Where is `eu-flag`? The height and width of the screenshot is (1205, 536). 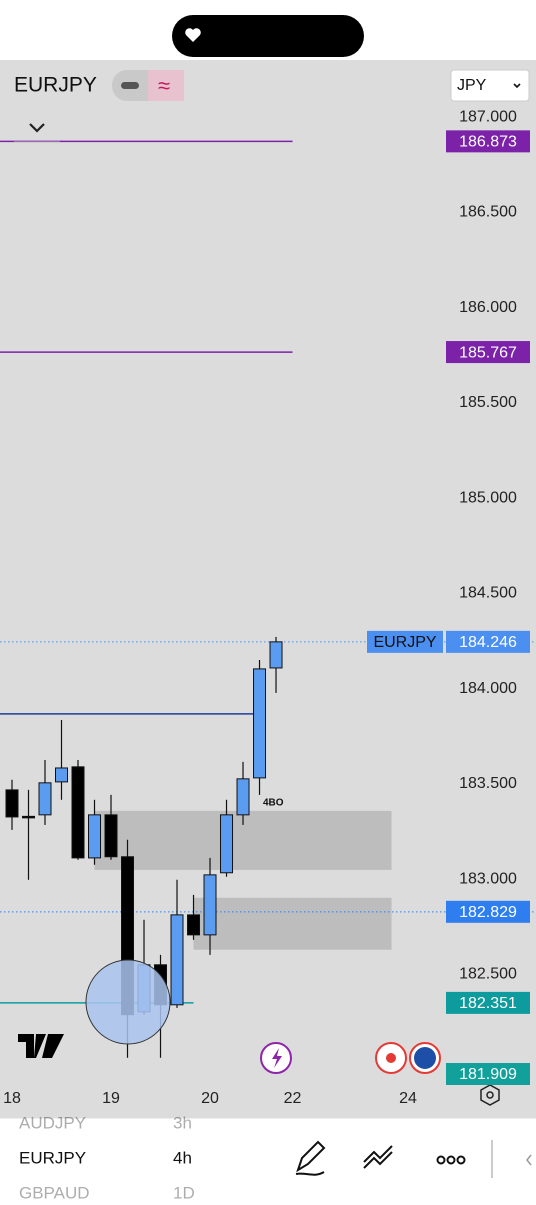 eu-flag is located at coordinates (425, 1058).